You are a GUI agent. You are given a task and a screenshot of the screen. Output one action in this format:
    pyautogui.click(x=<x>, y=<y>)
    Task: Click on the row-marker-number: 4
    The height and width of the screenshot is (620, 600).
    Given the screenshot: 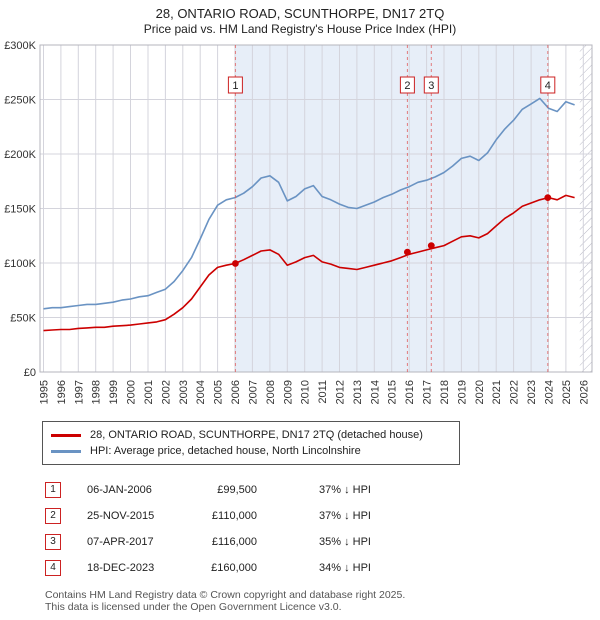 What is the action you would take?
    pyautogui.click(x=53, y=568)
    